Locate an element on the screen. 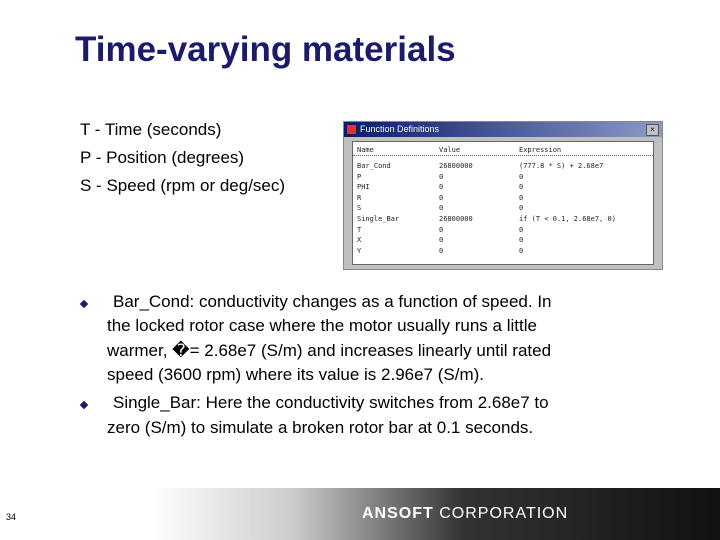  list-cell: Single_Bar is located at coordinates (378, 219).